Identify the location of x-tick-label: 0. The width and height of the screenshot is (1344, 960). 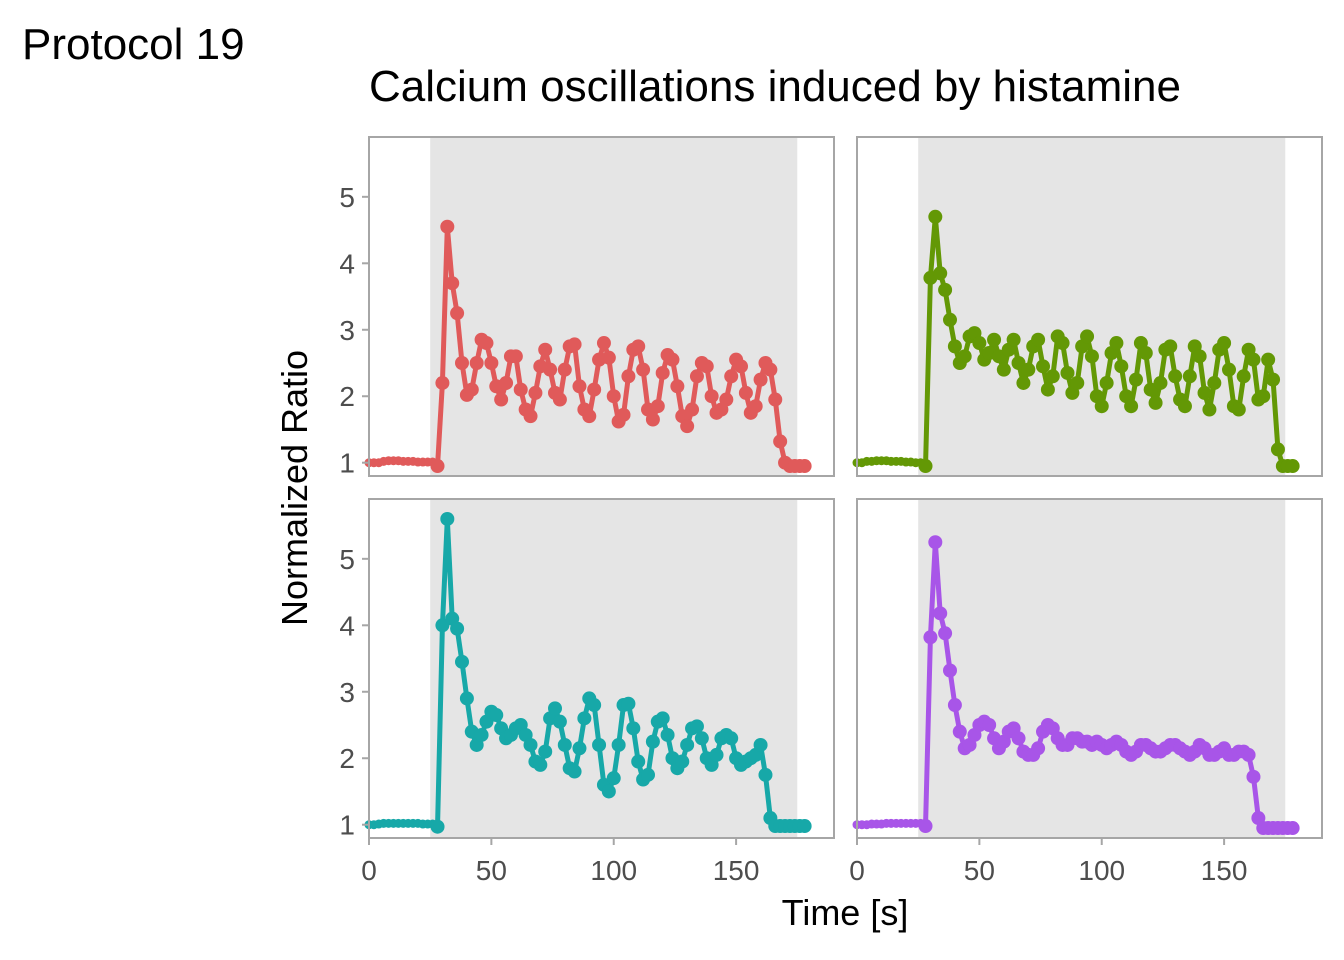
(369, 870).